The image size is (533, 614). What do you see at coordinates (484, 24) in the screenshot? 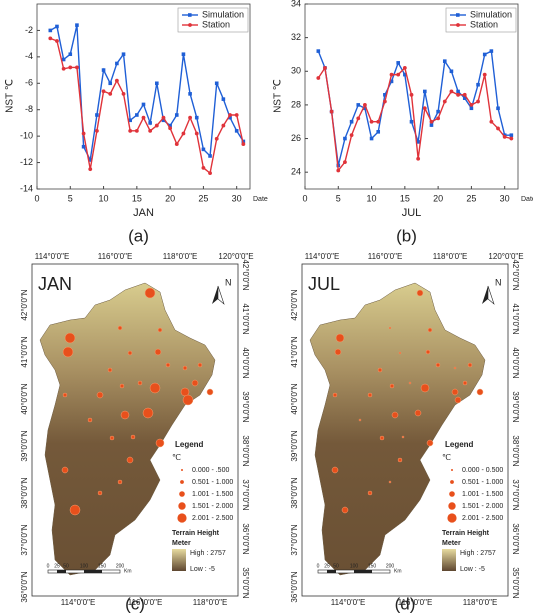
I see `legend-label: Station` at bounding box center [484, 24].